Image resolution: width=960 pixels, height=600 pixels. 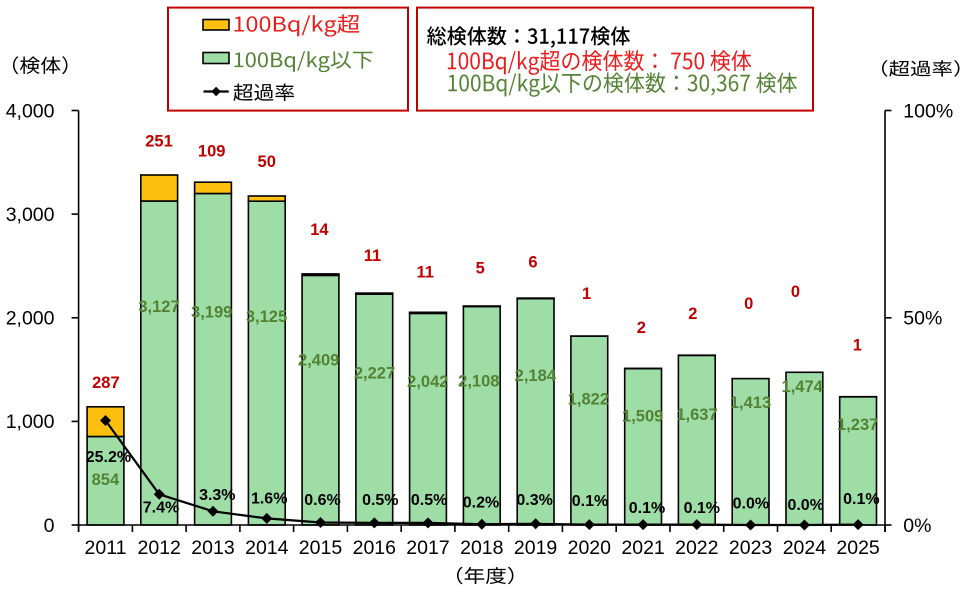 What do you see at coordinates (803, 387) in the screenshot?
I see `svg-text: 1,474` at bounding box center [803, 387].